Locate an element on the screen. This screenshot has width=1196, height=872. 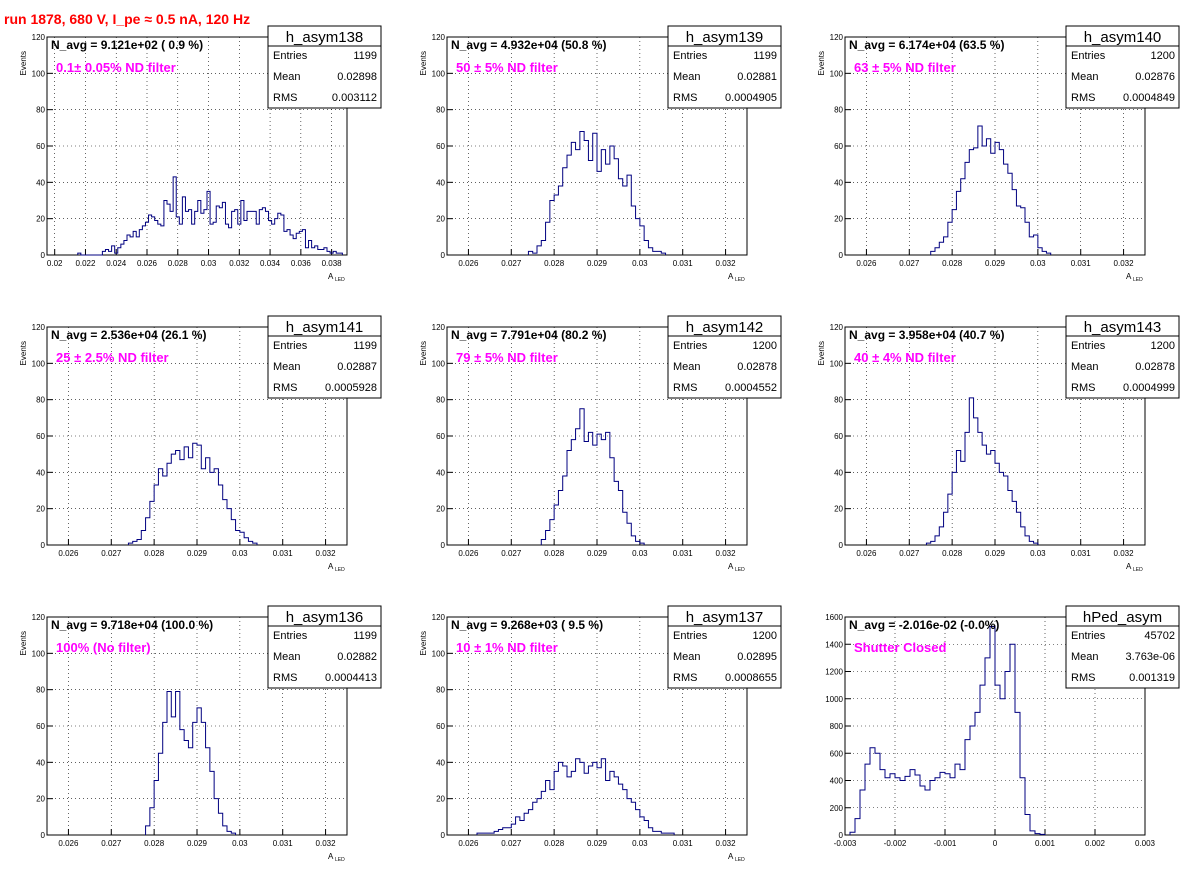
y-tick-label: 60 is located at coordinates (440, 726).